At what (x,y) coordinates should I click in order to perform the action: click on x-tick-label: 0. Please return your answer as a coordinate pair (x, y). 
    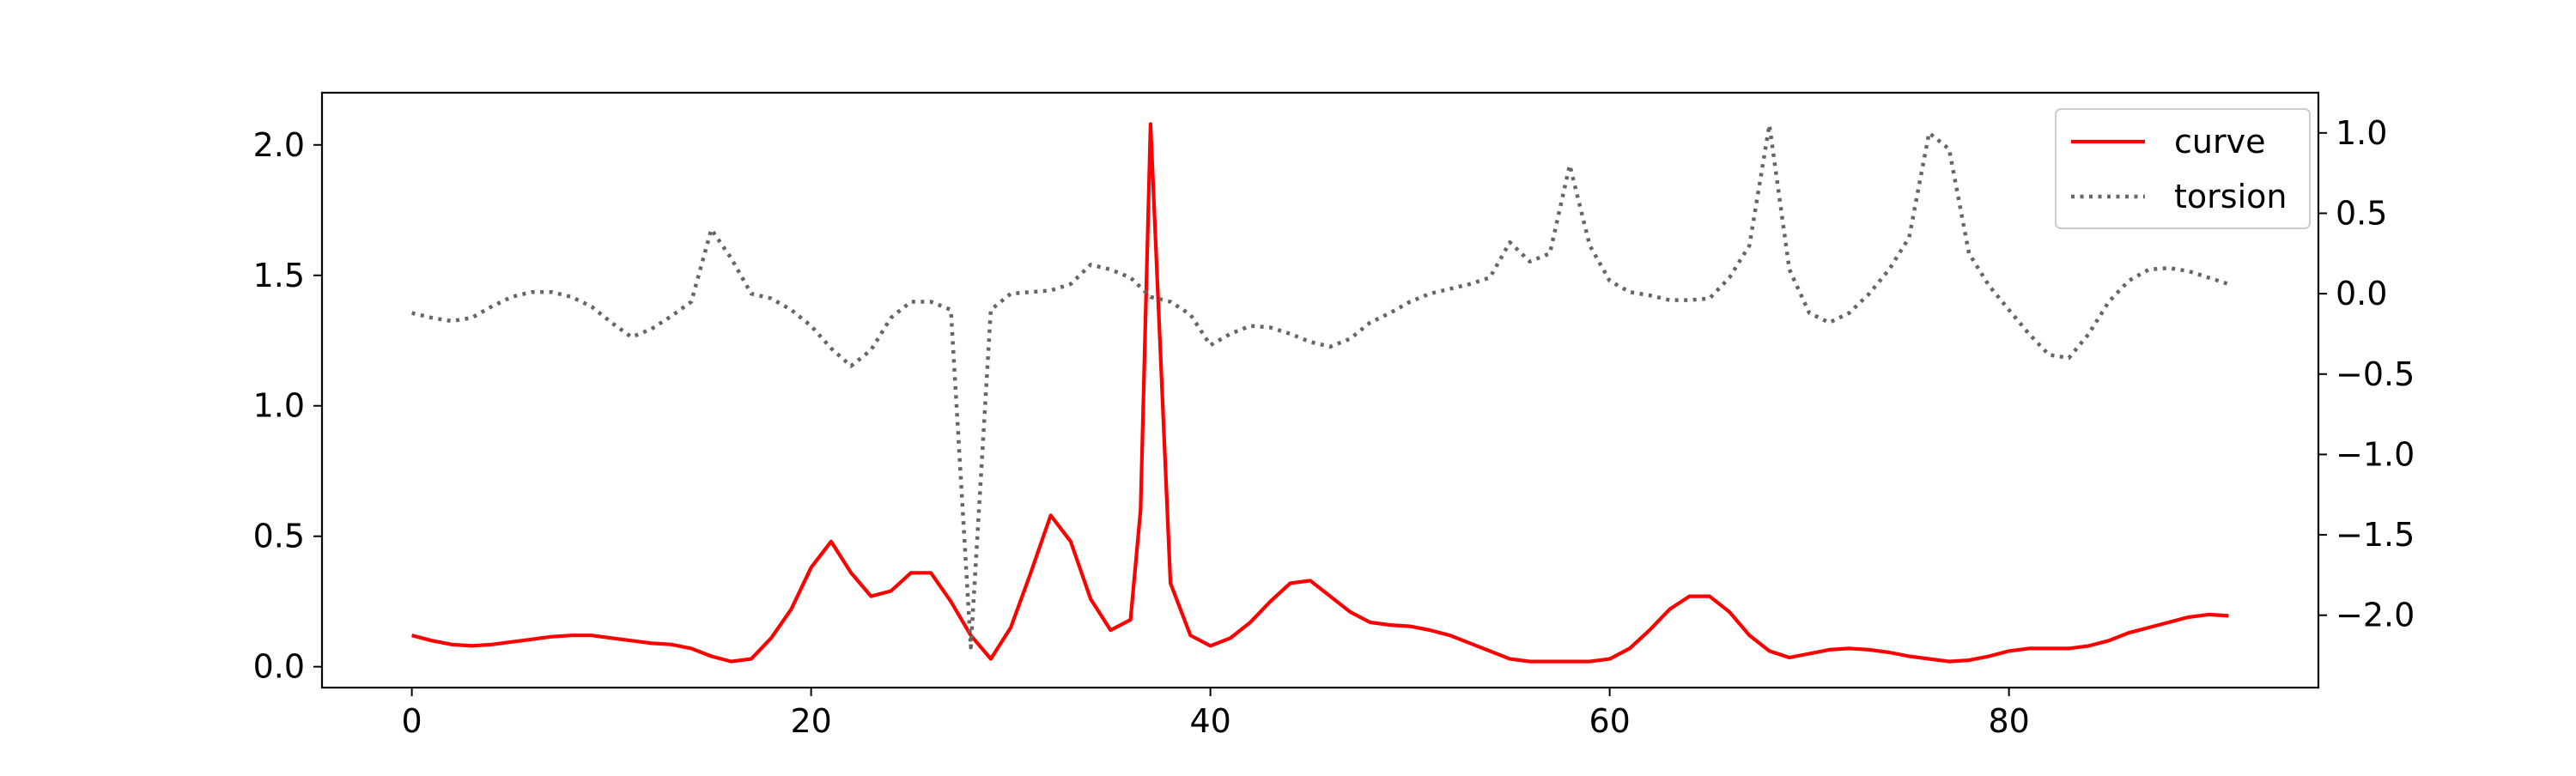
    Looking at the image, I should click on (412, 721).